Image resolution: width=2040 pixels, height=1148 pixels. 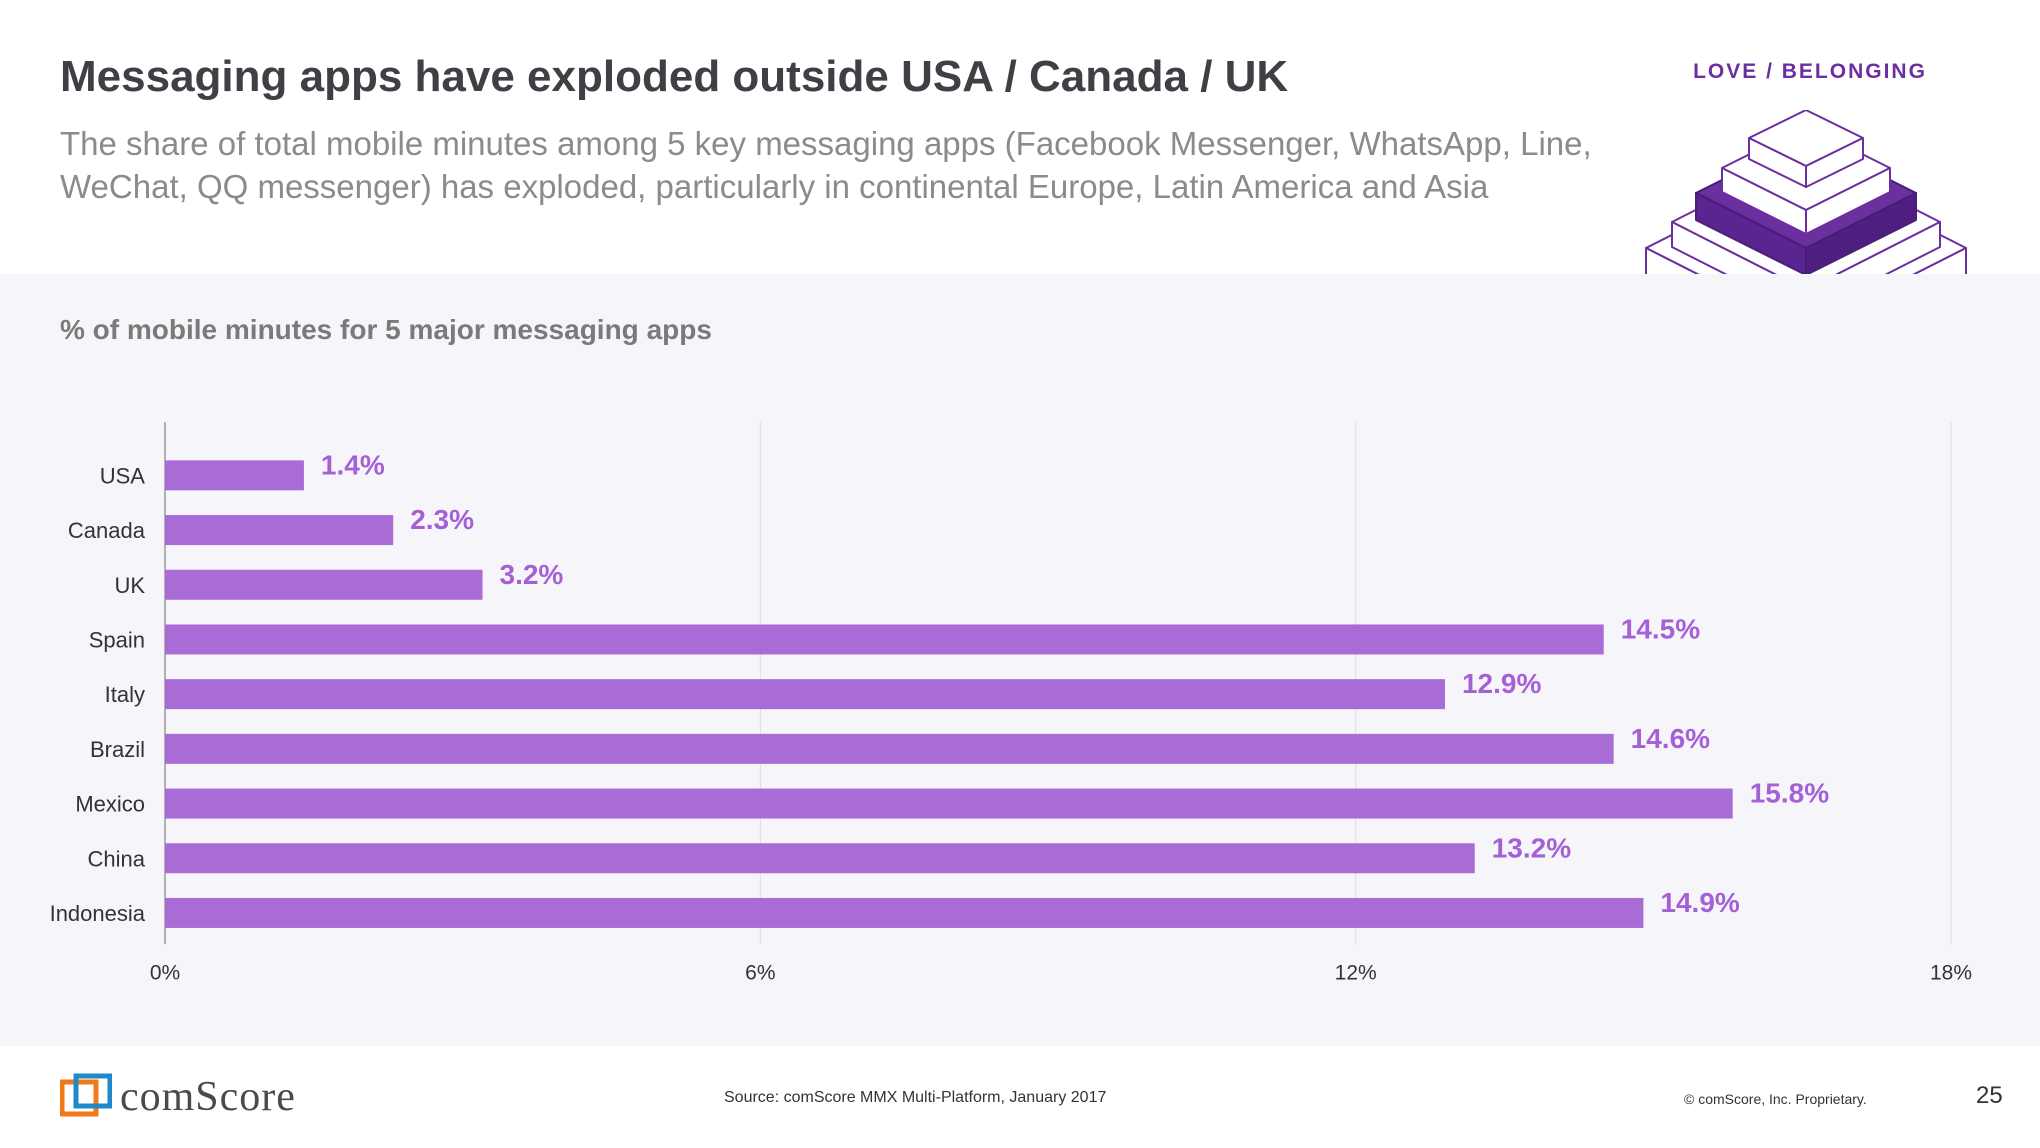 What do you see at coordinates (760, 972) in the screenshot?
I see `x-tick-label: 6%` at bounding box center [760, 972].